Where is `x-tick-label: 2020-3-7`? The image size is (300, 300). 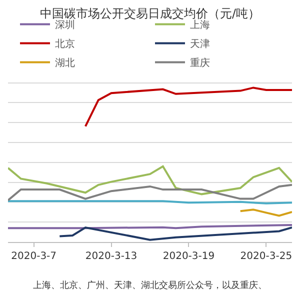
x-tick-label: 2020-3-7 is located at coordinates (34, 256).